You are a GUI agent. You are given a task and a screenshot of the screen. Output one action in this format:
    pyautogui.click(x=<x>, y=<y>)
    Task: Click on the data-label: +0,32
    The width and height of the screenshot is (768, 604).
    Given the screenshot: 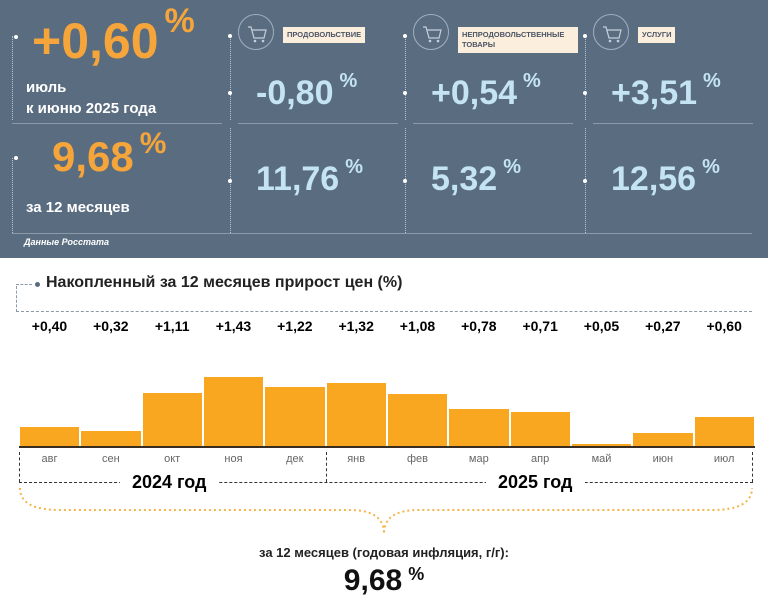 What is the action you would take?
    pyautogui.click(x=111, y=326)
    